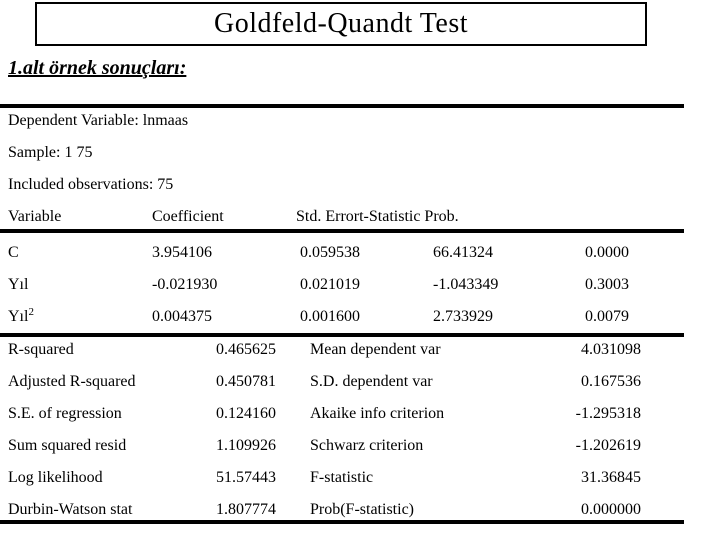 The height and width of the screenshot is (540, 720). What do you see at coordinates (182, 316) in the screenshot?
I see `coefficient-cell: 0.004375` at bounding box center [182, 316].